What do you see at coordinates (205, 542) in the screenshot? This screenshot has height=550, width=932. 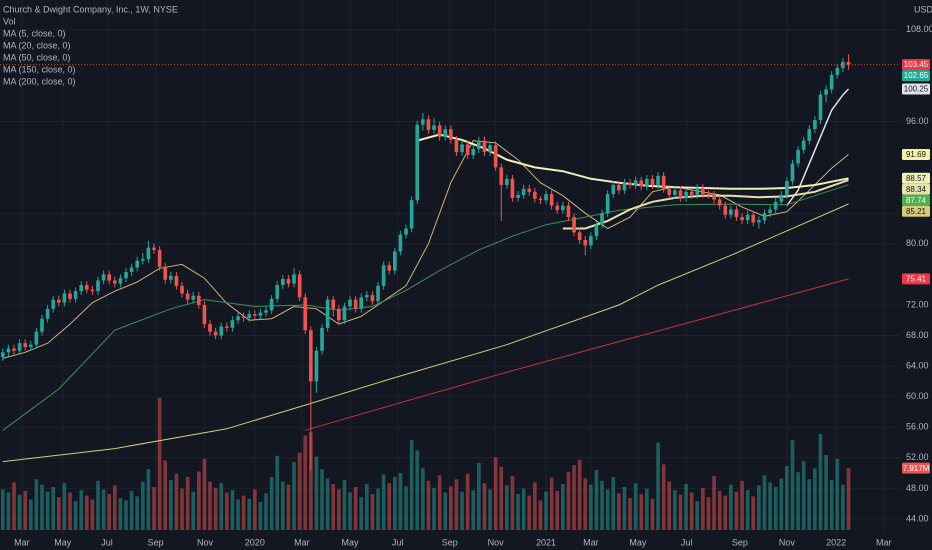 I see `x-tick-label: Nov` at bounding box center [205, 542].